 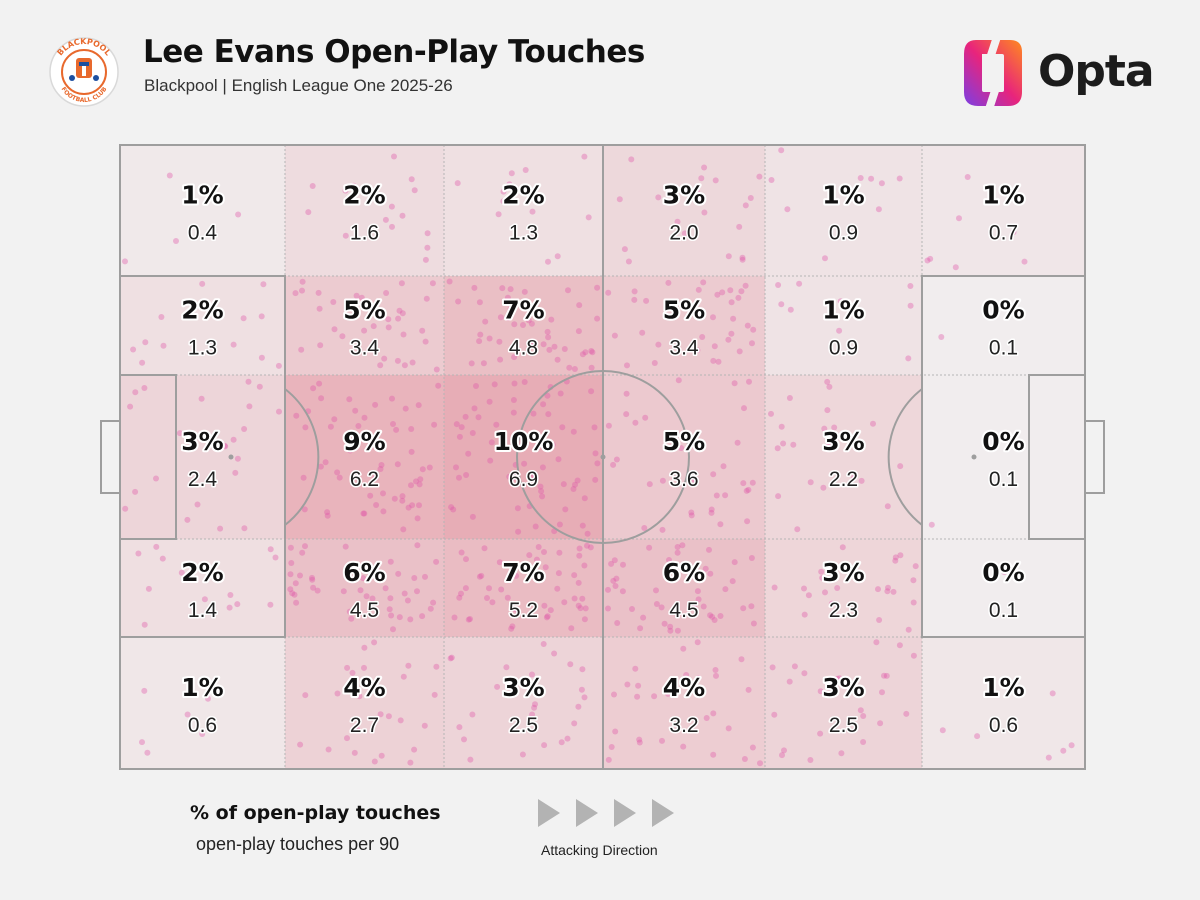 I want to click on zone-pct-label: 9%, so click(x=364, y=441).